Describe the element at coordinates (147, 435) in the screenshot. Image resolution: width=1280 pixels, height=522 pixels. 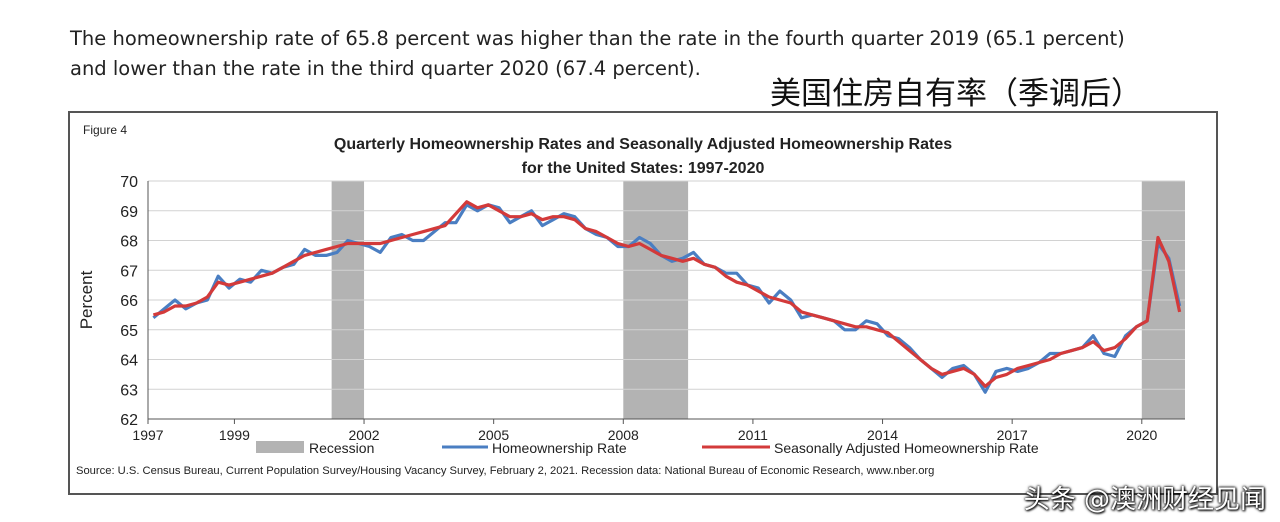
I see `x-tick-label: 1997` at that location.